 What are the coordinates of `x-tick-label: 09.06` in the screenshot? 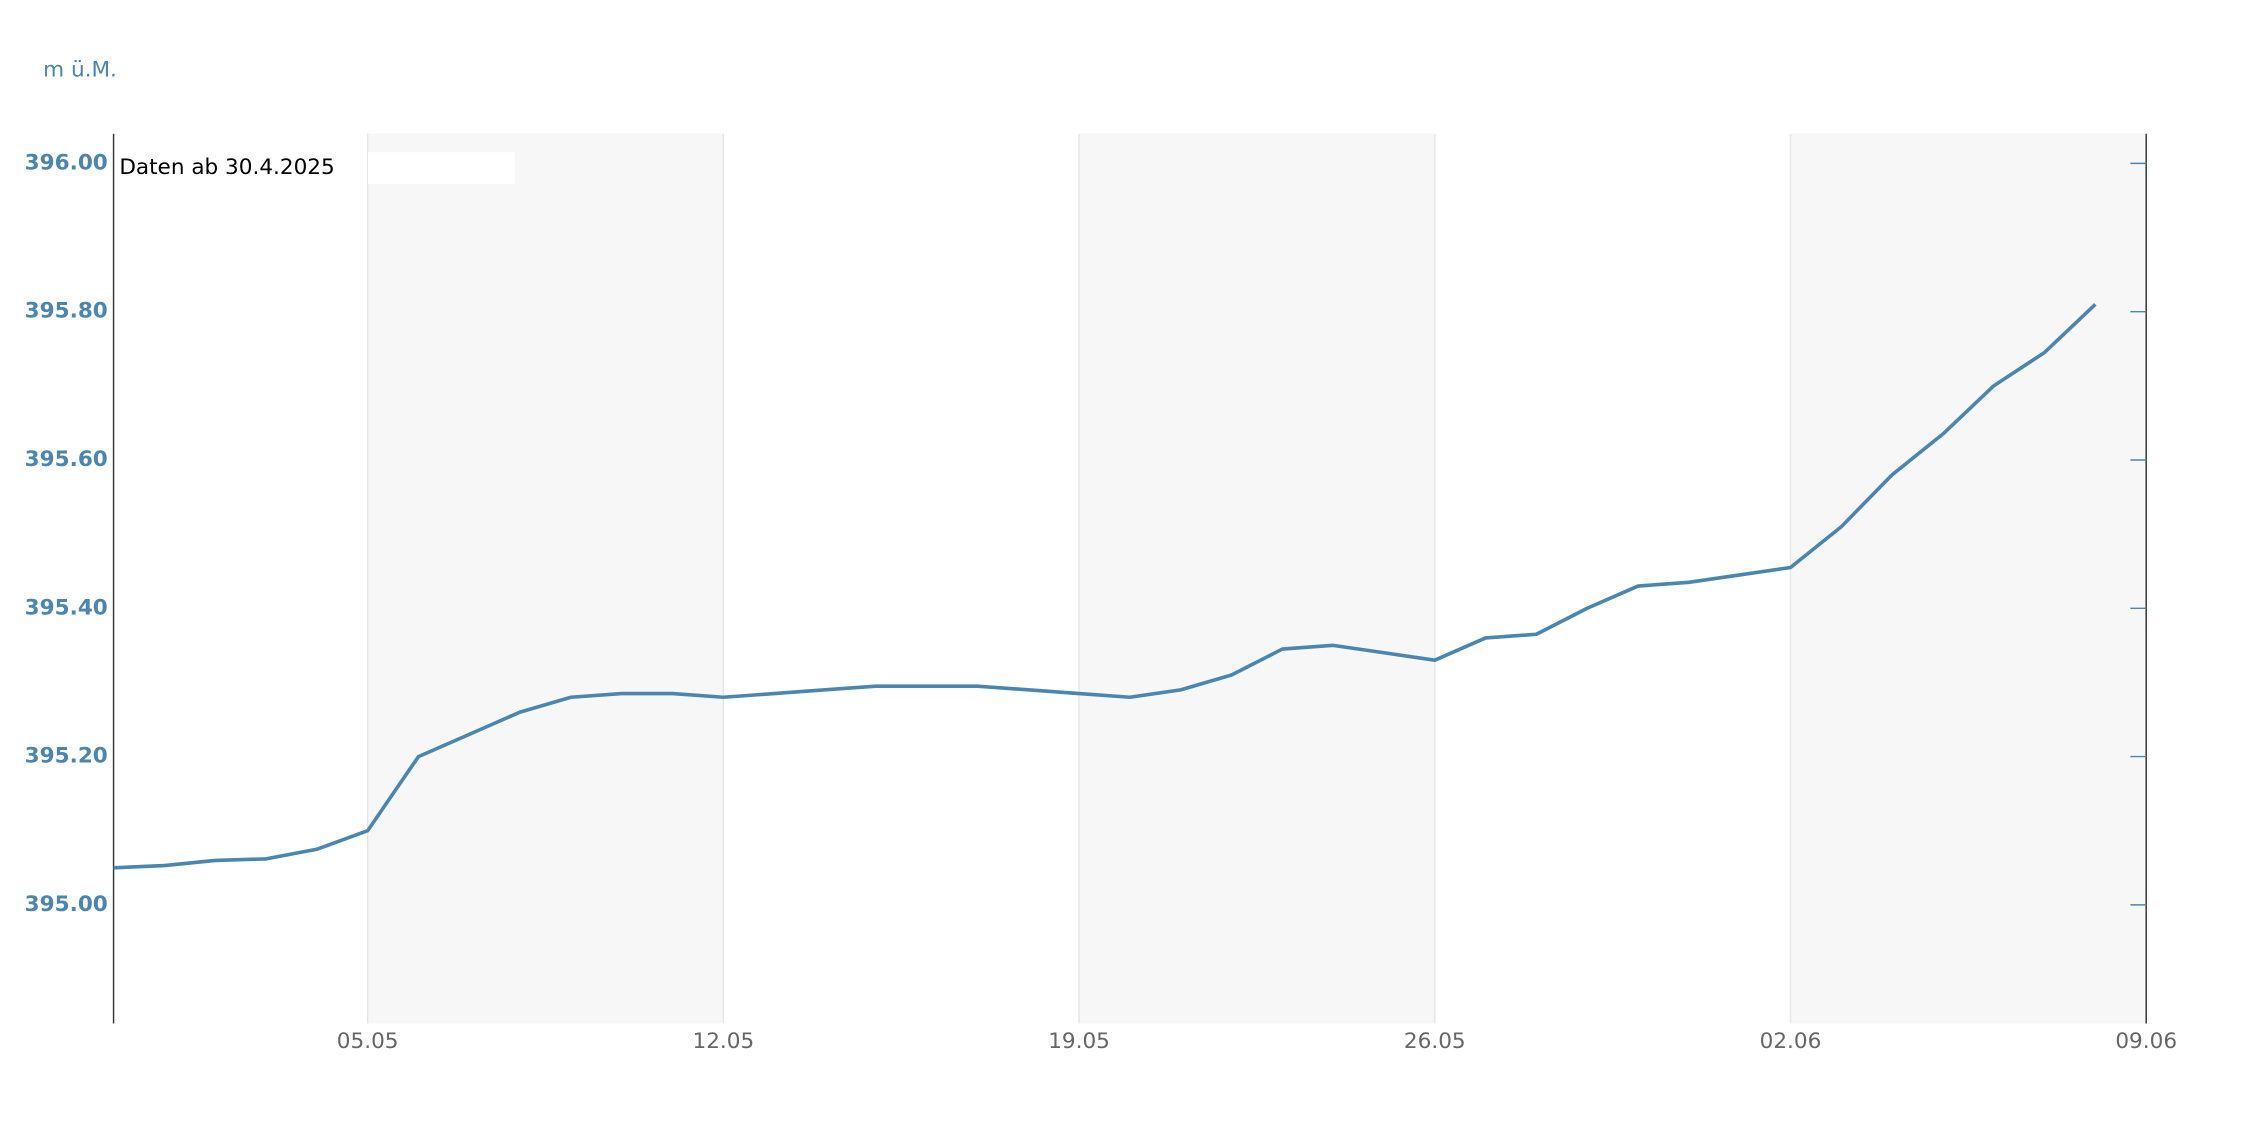 It's located at (2146, 1041).